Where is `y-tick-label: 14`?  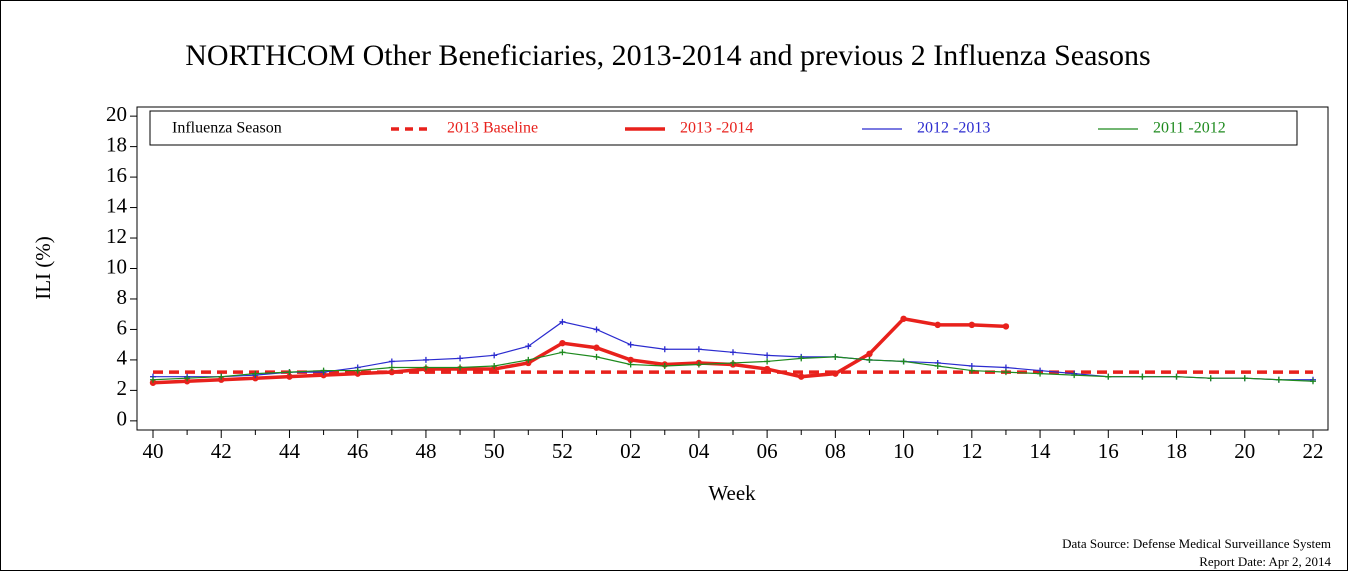 y-tick-label: 14 is located at coordinates (117, 205).